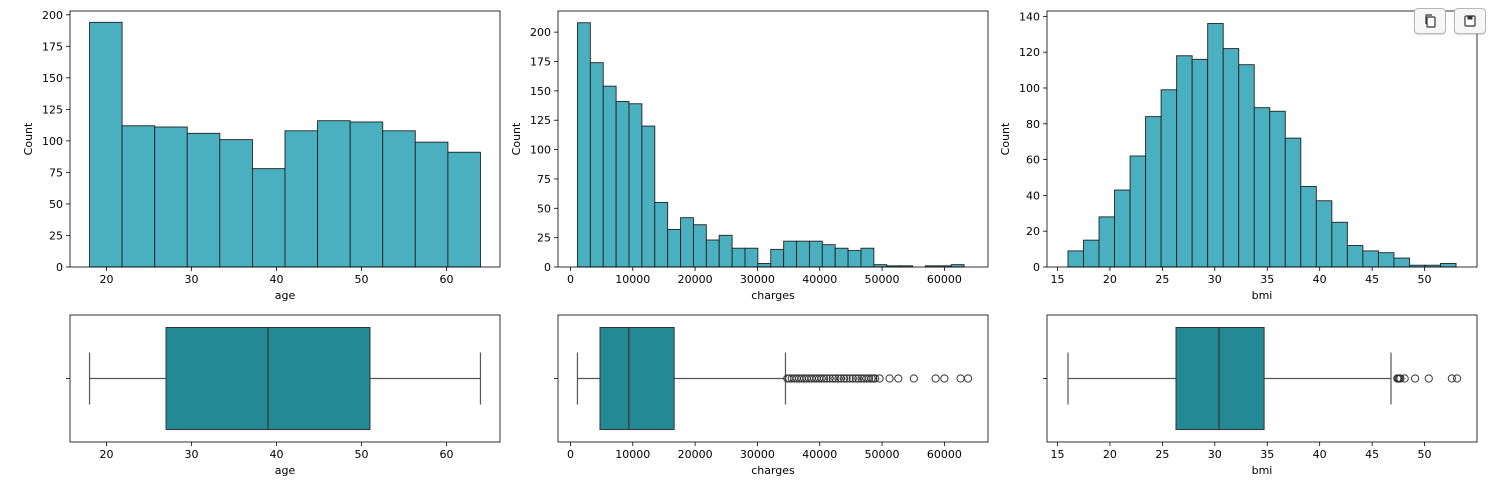 The width and height of the screenshot is (1494, 489). What do you see at coordinates (1425, 279) in the screenshot?
I see `x-tick-label: 50` at bounding box center [1425, 279].